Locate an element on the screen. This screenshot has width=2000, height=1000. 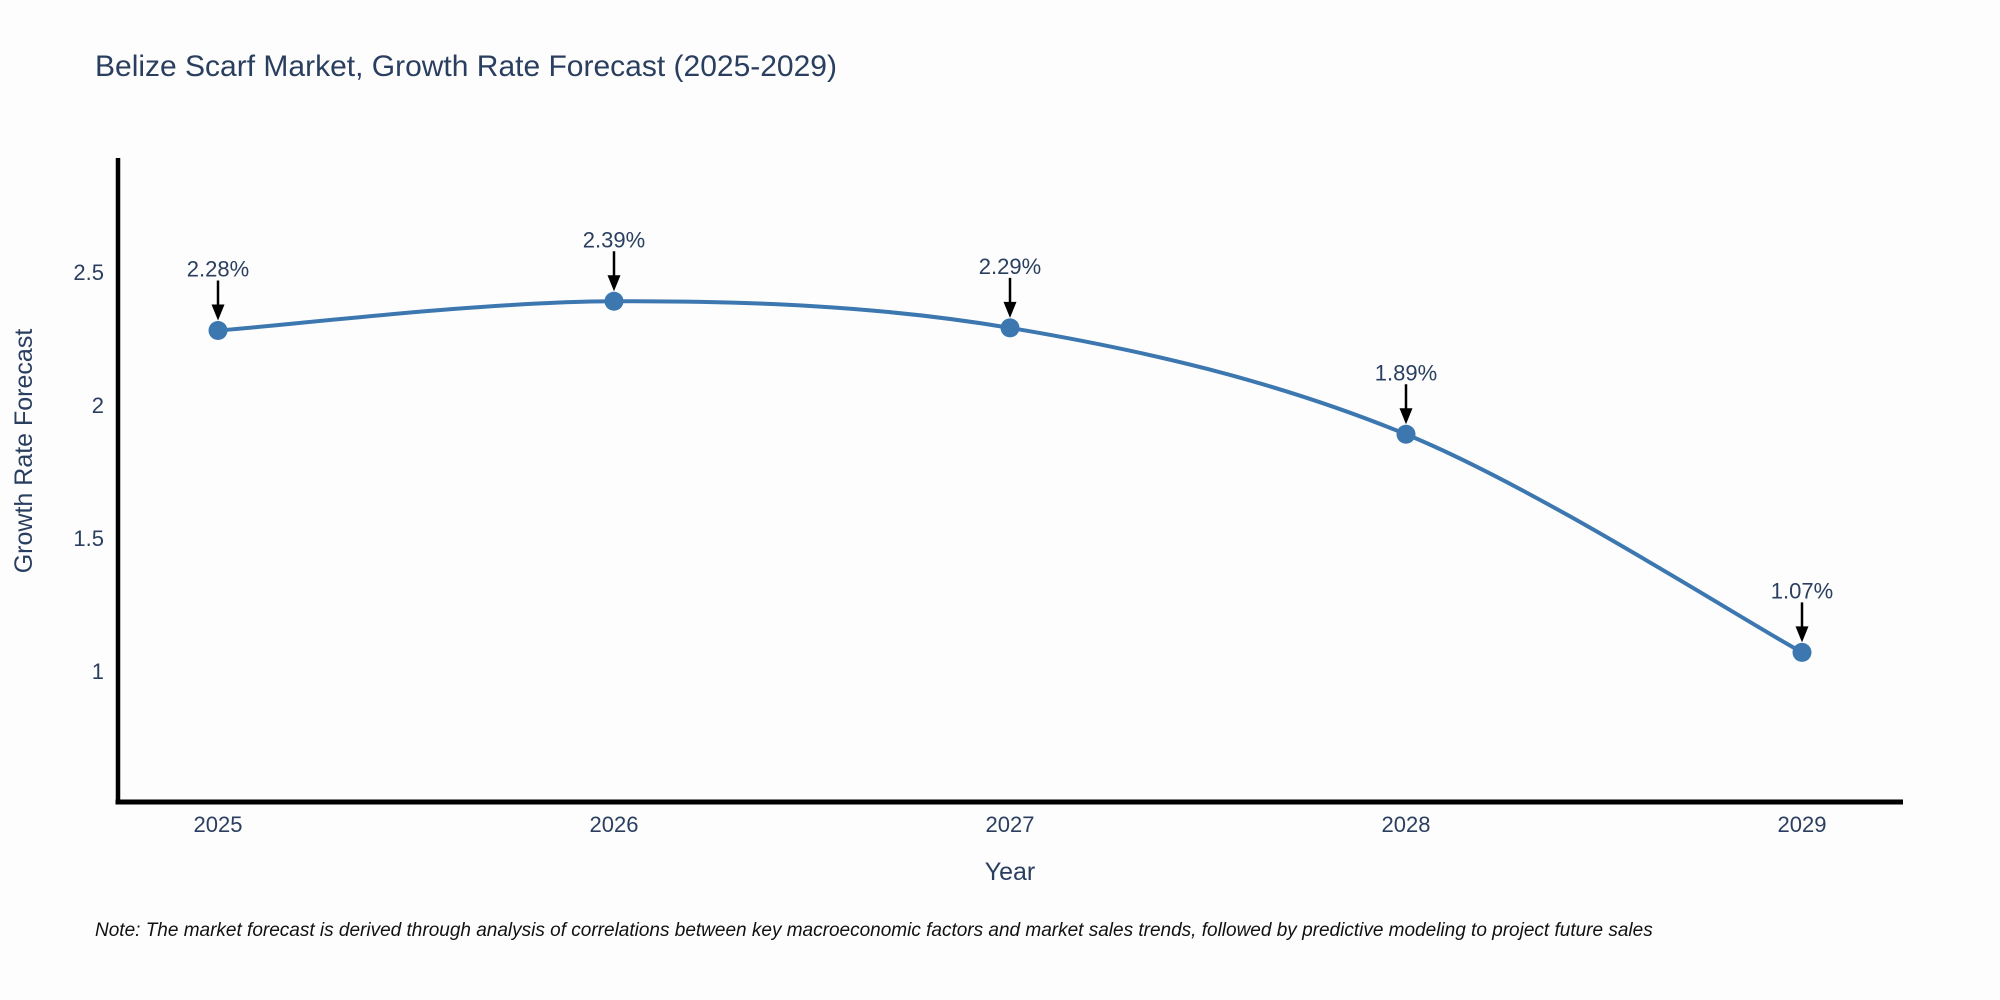
x-tick-label: 2029 is located at coordinates (1802, 824).